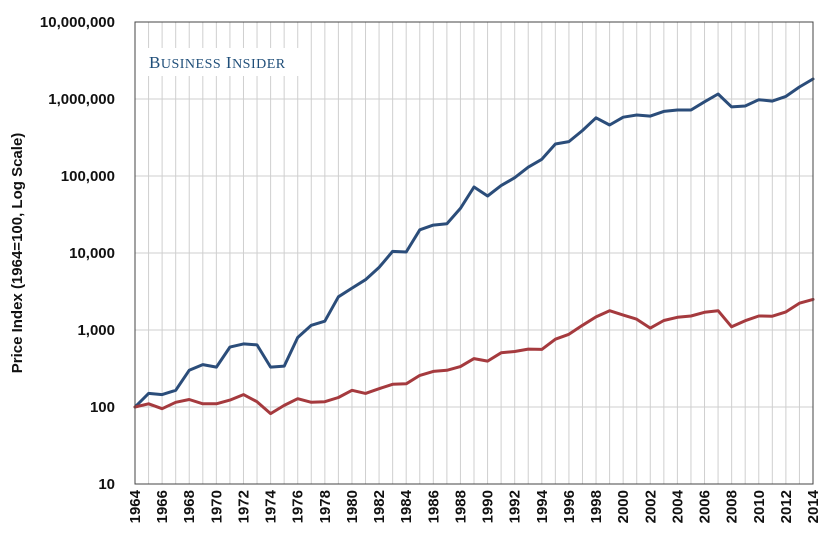  Describe the element at coordinates (488, 506) in the screenshot. I see `x-tick-label: 1990` at that location.